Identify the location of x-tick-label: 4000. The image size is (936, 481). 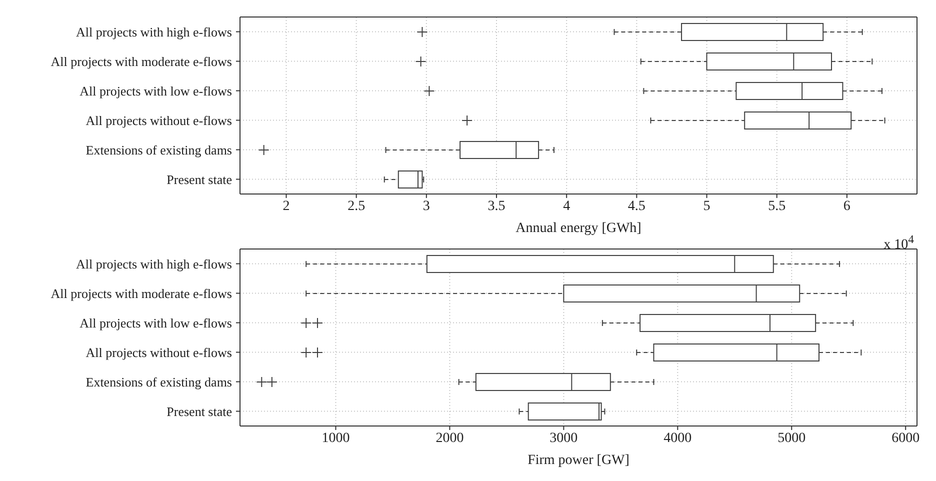
(678, 438).